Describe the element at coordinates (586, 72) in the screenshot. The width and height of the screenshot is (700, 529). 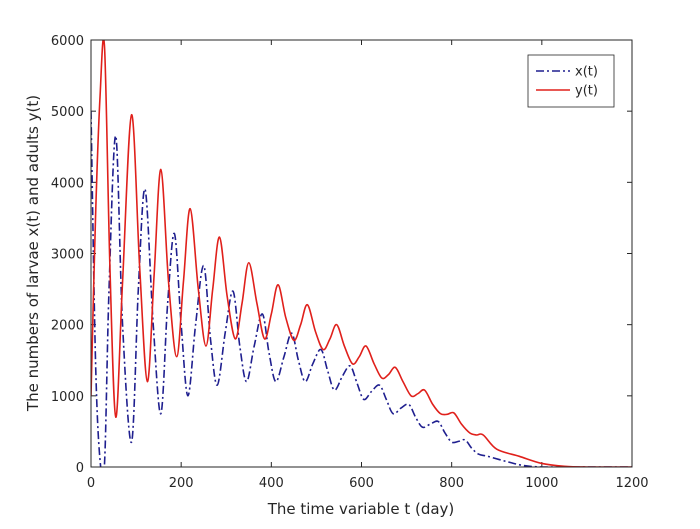
I see `legend-label: x(t)` at that location.